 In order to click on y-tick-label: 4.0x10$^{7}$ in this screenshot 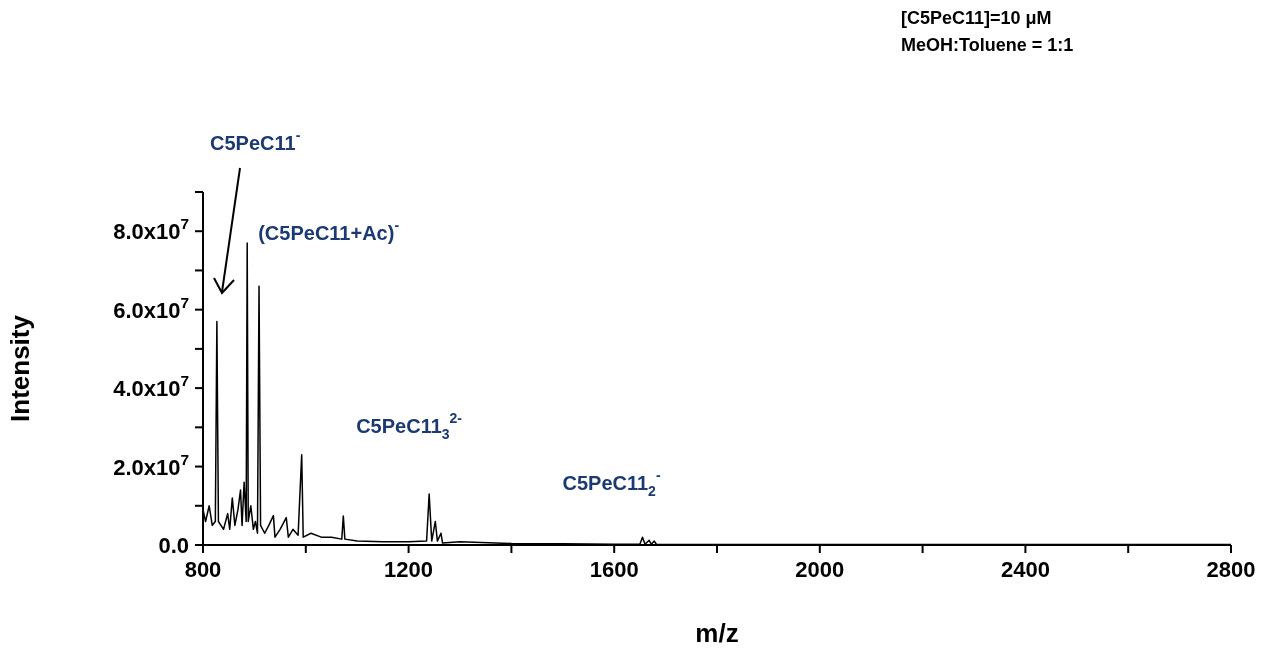, I will do `click(151, 386)`.